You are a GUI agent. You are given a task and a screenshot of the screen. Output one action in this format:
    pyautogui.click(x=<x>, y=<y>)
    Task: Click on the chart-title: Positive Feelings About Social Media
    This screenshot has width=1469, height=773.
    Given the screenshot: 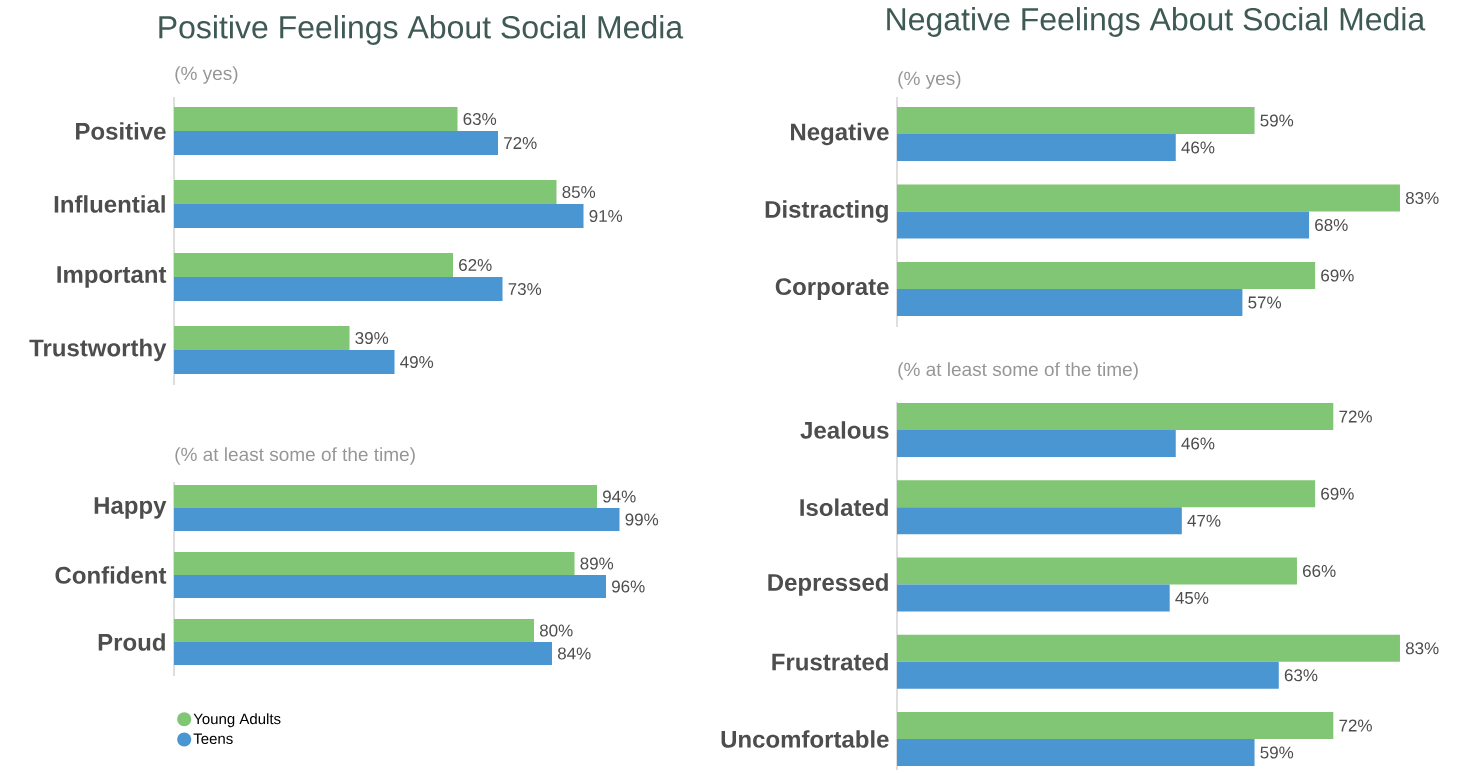 What is the action you would take?
    pyautogui.click(x=421, y=30)
    